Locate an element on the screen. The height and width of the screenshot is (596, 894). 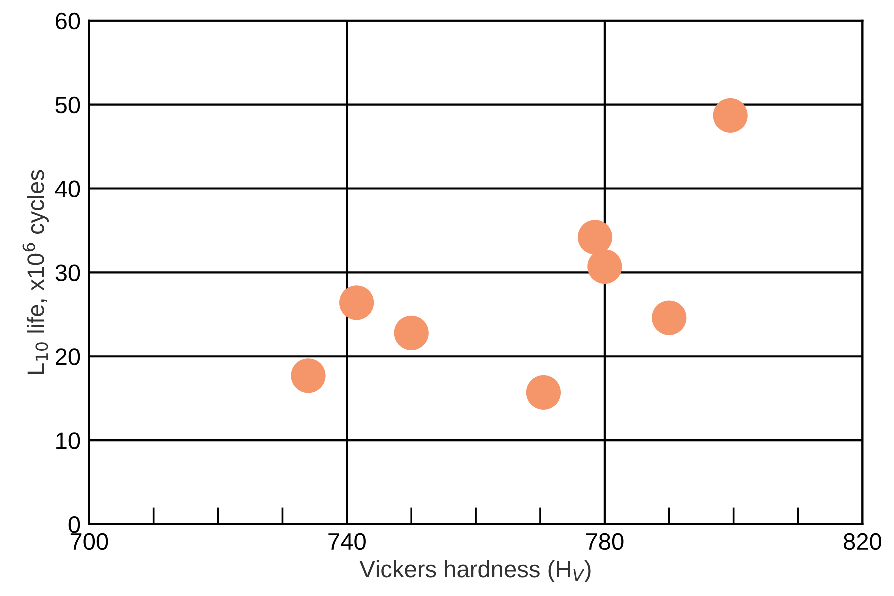
y-tick-label: 60 is located at coordinates (68, 21).